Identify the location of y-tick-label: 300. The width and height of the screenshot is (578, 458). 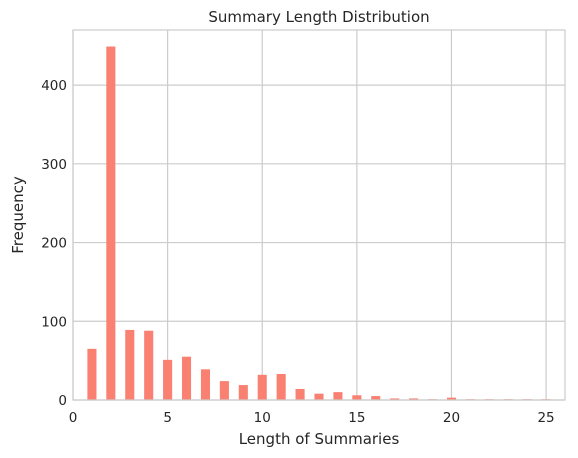
(54, 165).